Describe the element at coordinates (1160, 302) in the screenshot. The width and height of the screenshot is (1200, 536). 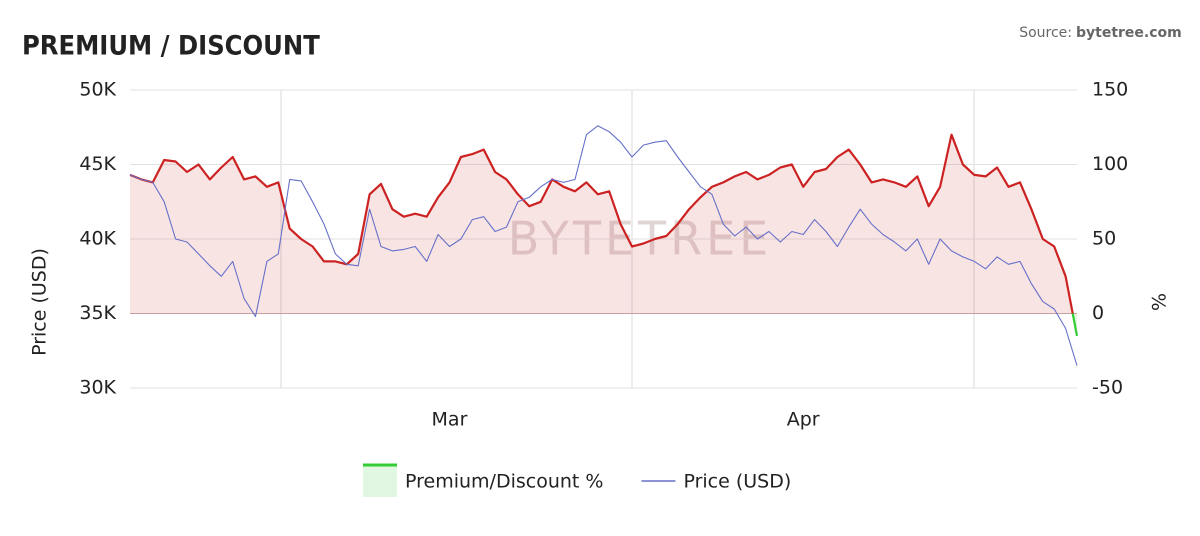
I see `y2-axis-title: %` at that location.